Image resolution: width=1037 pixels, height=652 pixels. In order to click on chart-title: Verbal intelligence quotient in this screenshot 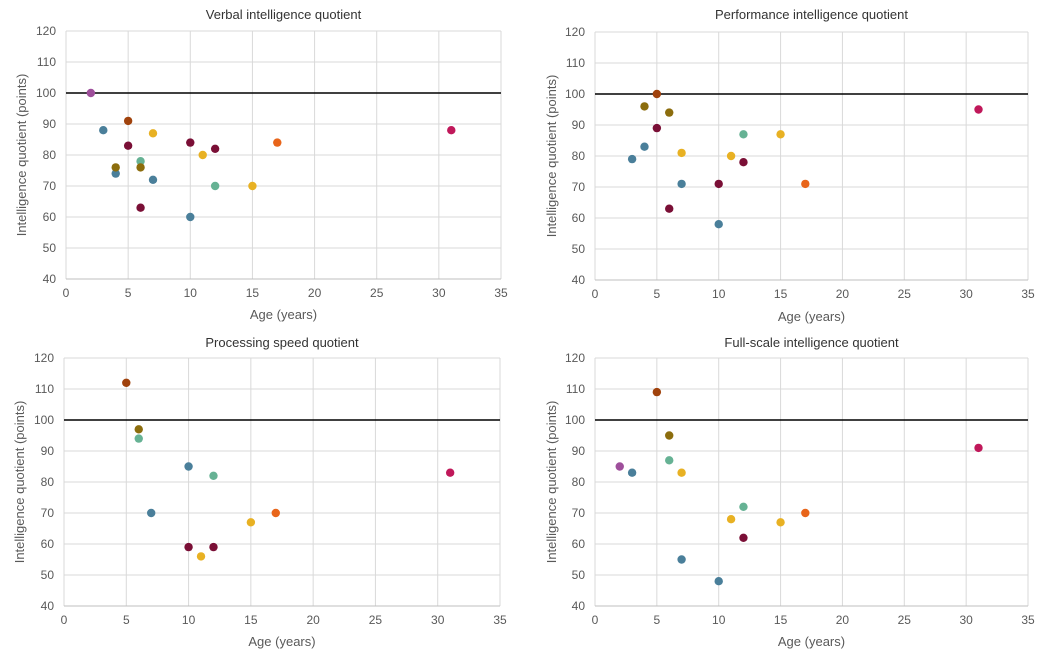, I will do `click(284, 14)`.